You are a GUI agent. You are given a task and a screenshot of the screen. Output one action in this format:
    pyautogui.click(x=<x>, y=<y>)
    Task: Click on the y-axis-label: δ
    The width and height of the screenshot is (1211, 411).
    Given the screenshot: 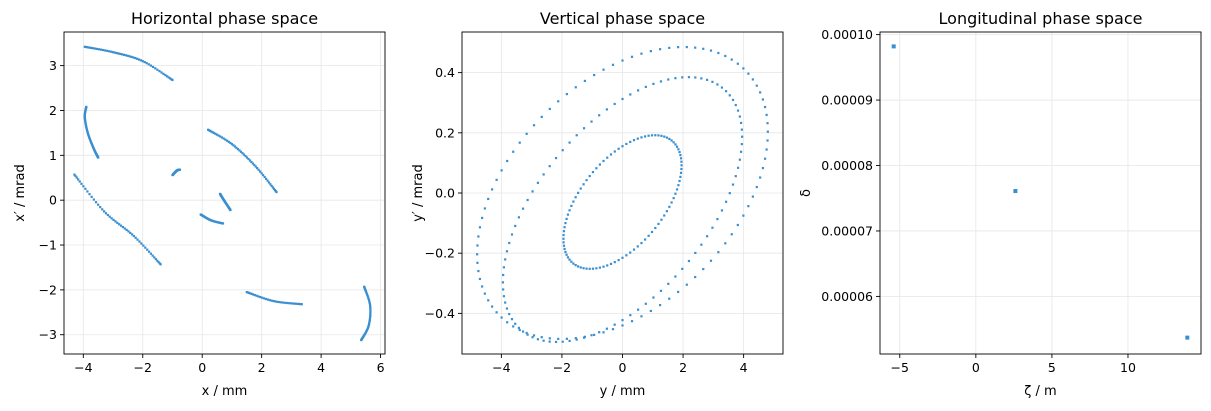 What is the action you would take?
    pyautogui.click(x=806, y=193)
    